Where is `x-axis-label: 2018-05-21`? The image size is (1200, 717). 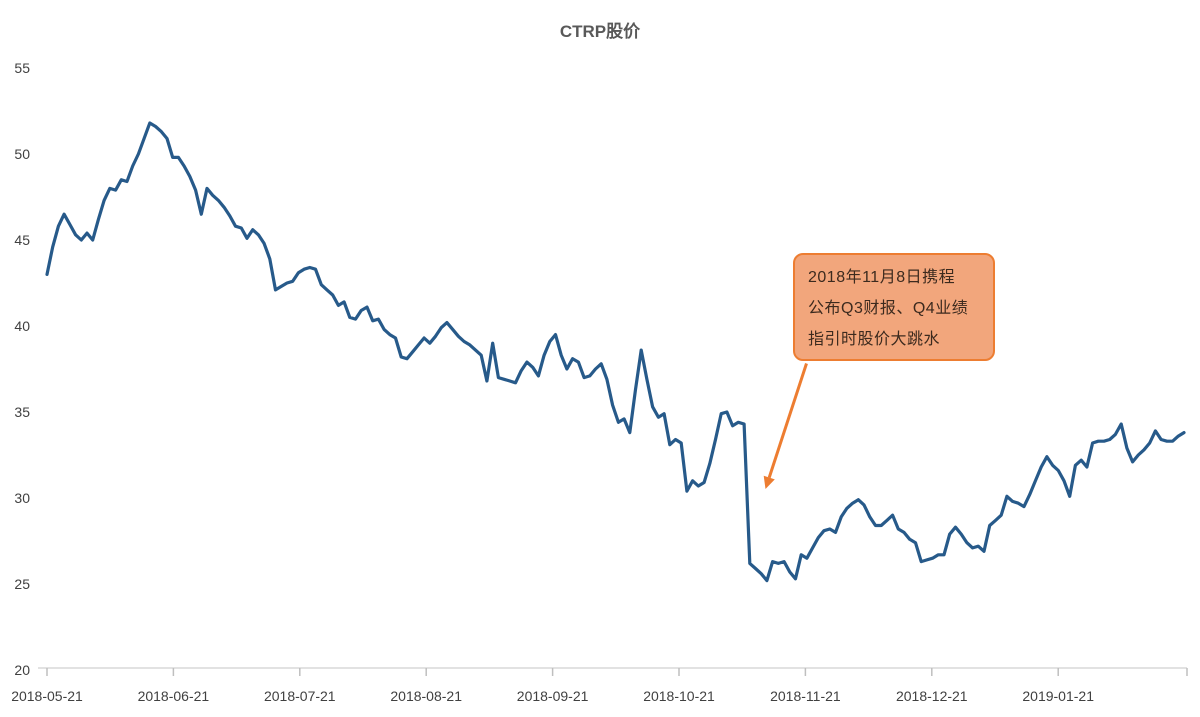 x-axis-label: 2018-05-21 is located at coordinates (47, 696).